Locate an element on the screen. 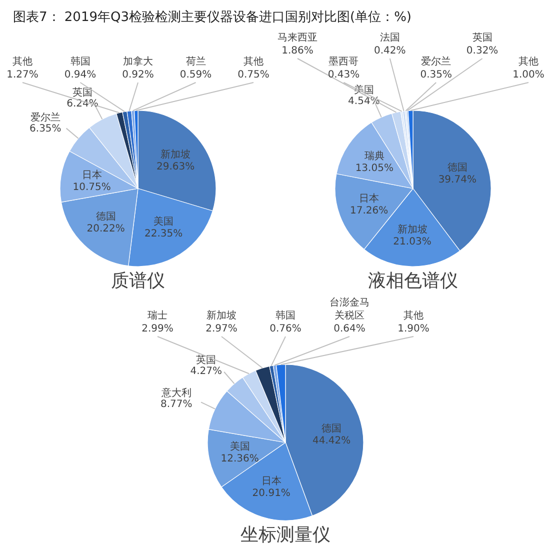 The height and width of the screenshot is (554, 550). data-label: 44.42% is located at coordinates (331, 440).